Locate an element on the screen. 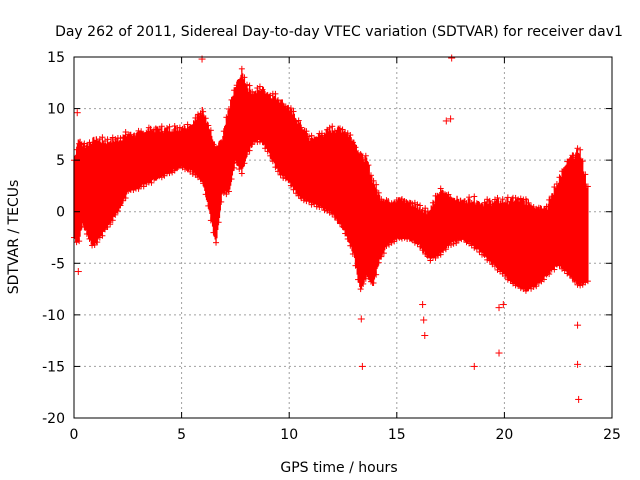  y-tick-label: -10 is located at coordinates (53, 316).